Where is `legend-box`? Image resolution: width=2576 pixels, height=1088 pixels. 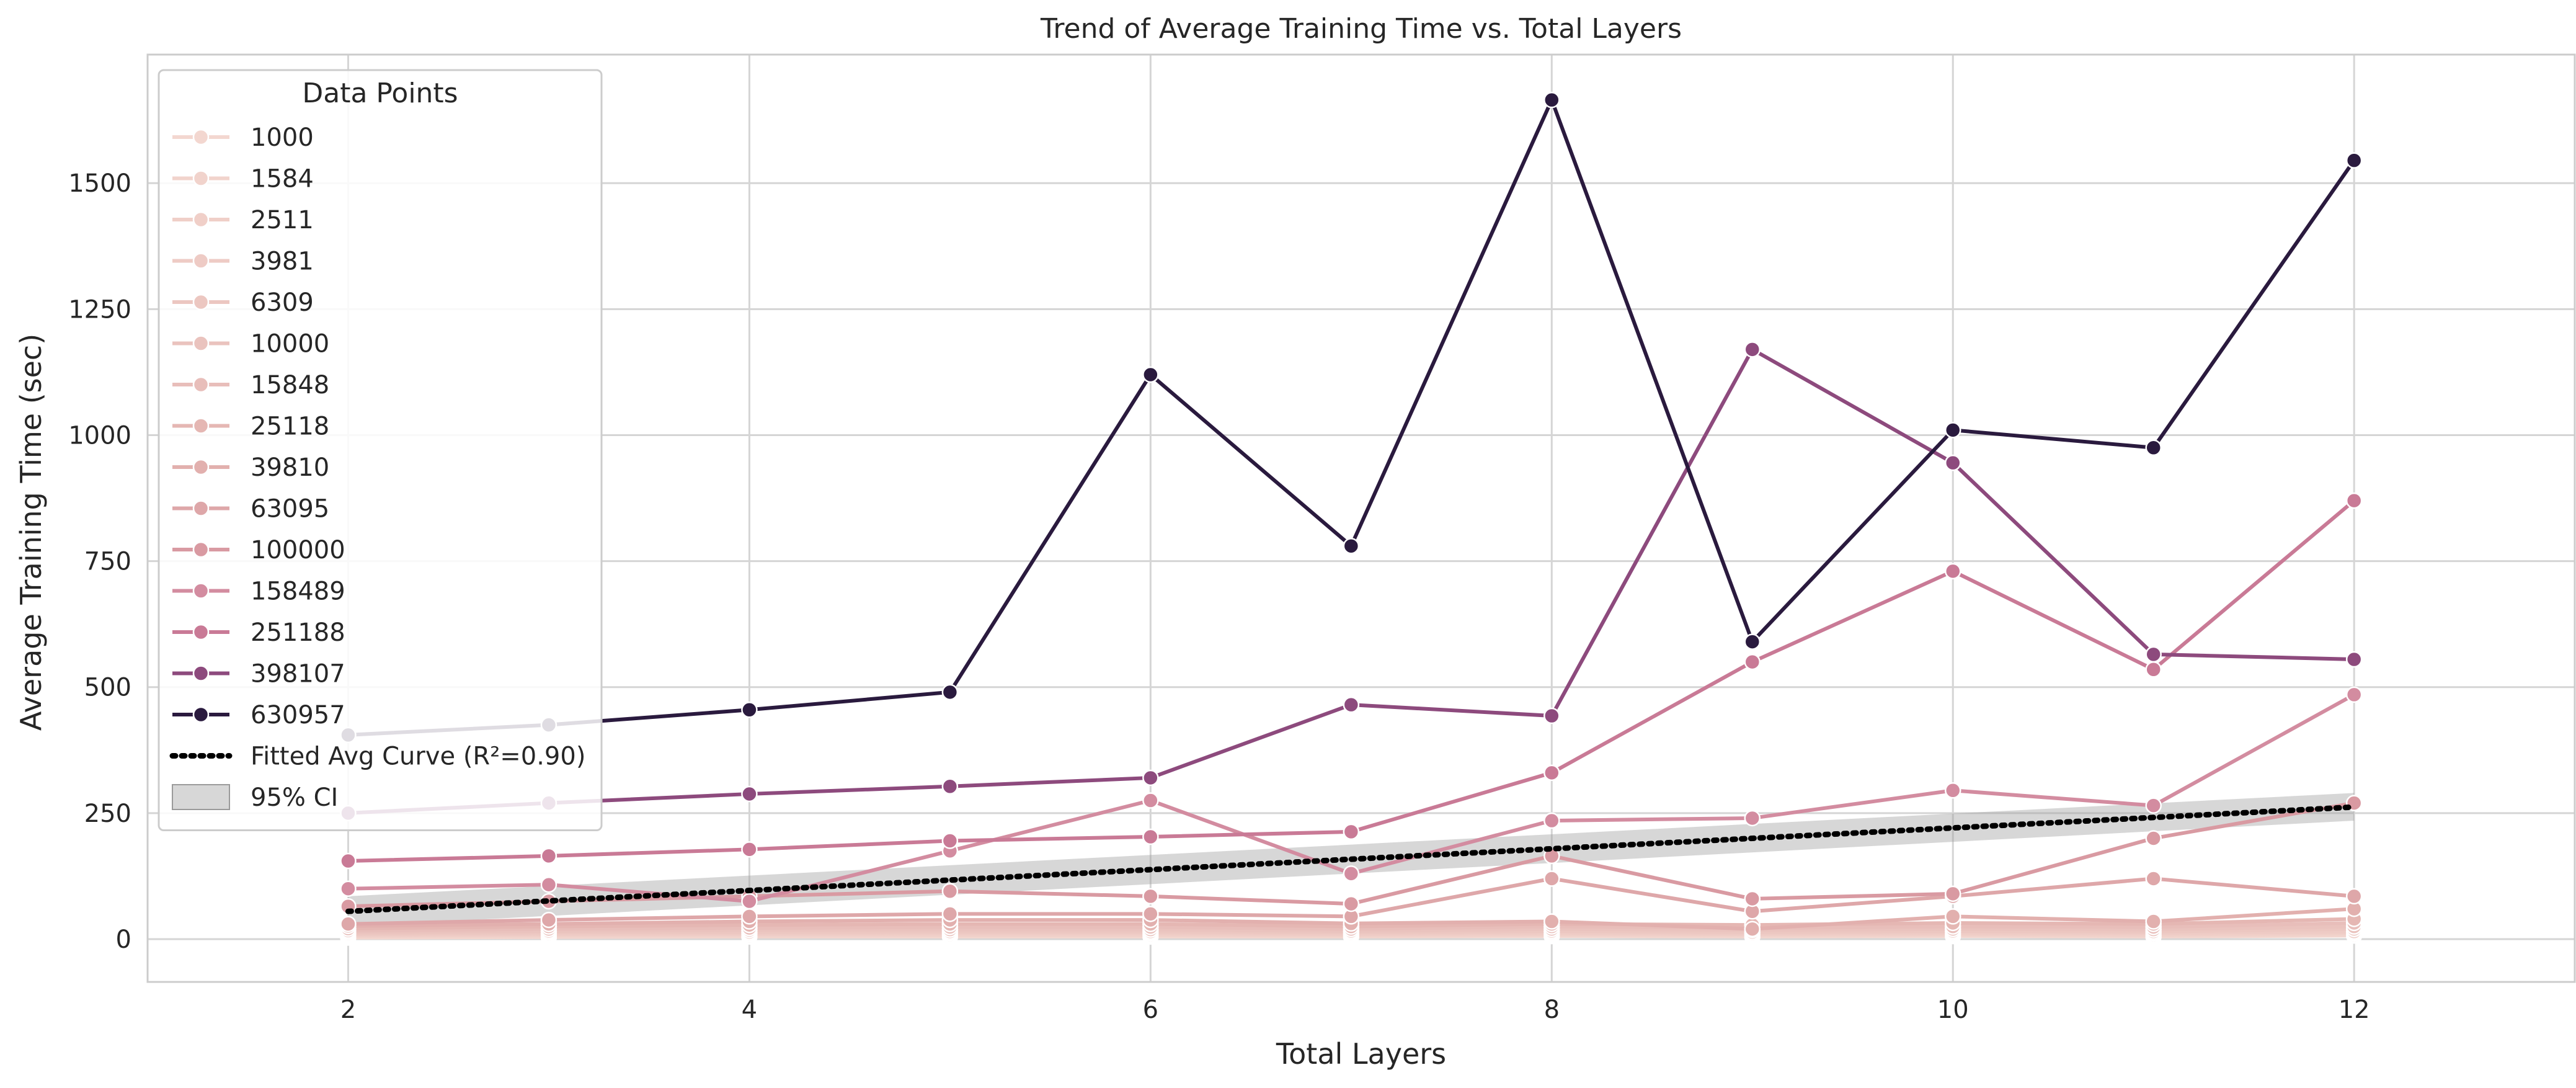 legend-box is located at coordinates (380, 450).